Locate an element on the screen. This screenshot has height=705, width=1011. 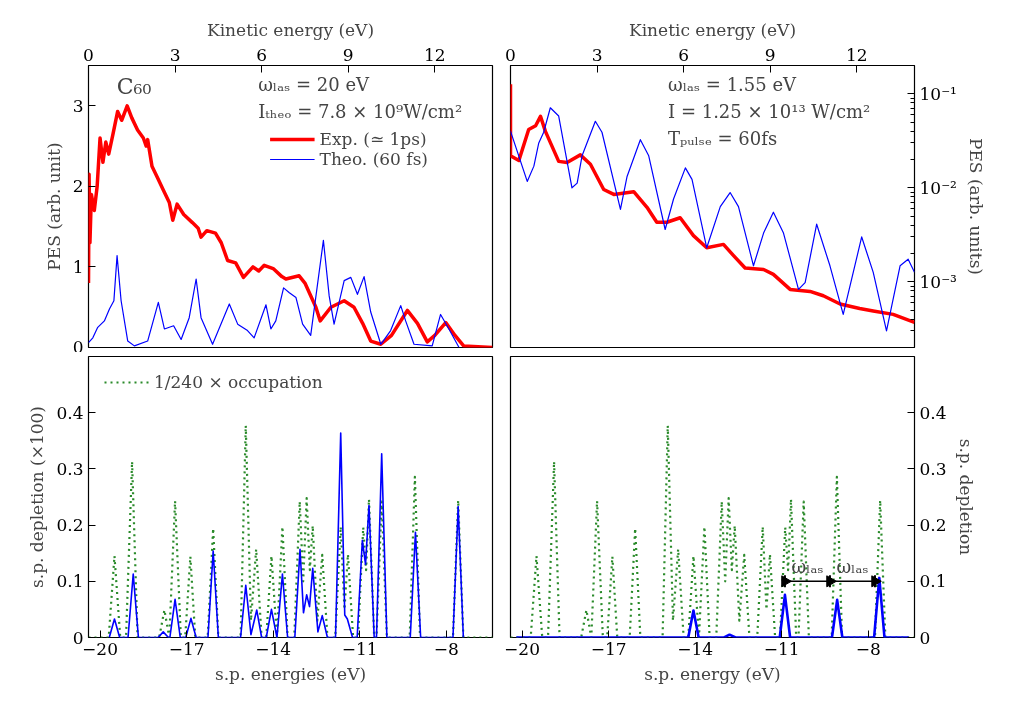
y-axis-title: s.p. depletion is located at coordinates (965, 497).